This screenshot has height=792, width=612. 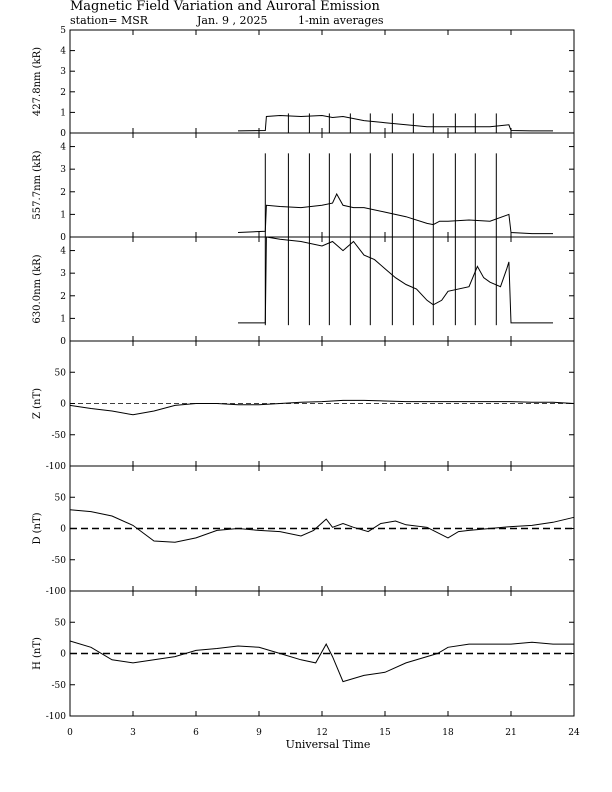 I want to click on series-line-p4278, so click(x=395, y=123).